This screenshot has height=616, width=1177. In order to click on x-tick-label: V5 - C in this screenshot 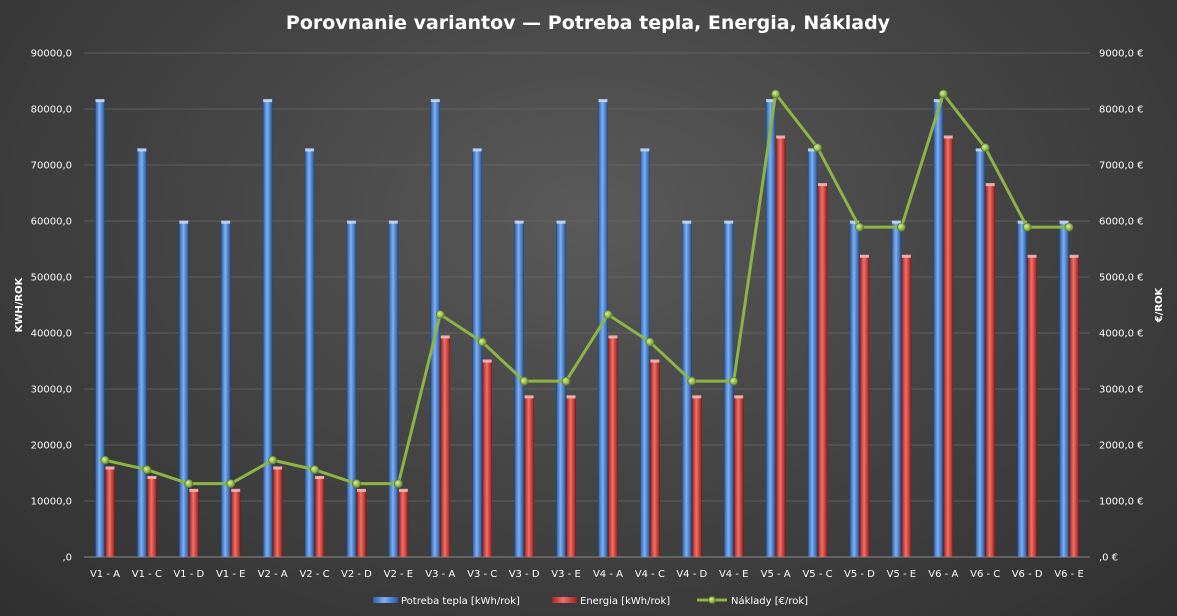, I will do `click(817, 574)`.